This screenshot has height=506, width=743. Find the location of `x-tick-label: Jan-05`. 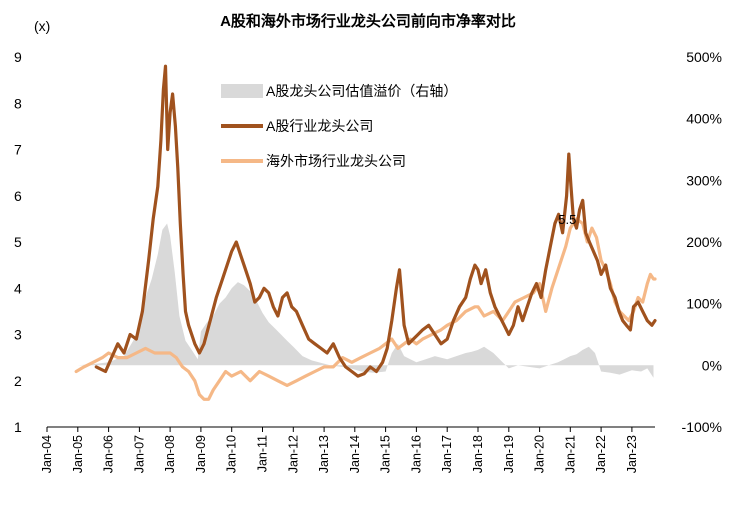

x-tick-label: Jan-05 is located at coordinates (78, 454).